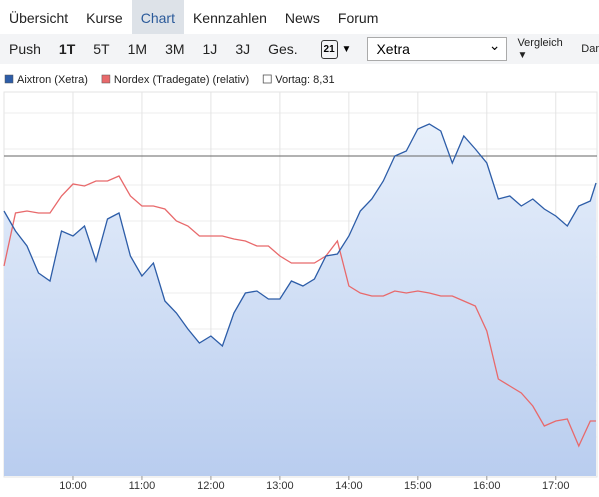 This screenshot has width=599, height=497. What do you see at coordinates (142, 486) in the screenshot?
I see `x-tick-label: 11:00` at bounding box center [142, 486].